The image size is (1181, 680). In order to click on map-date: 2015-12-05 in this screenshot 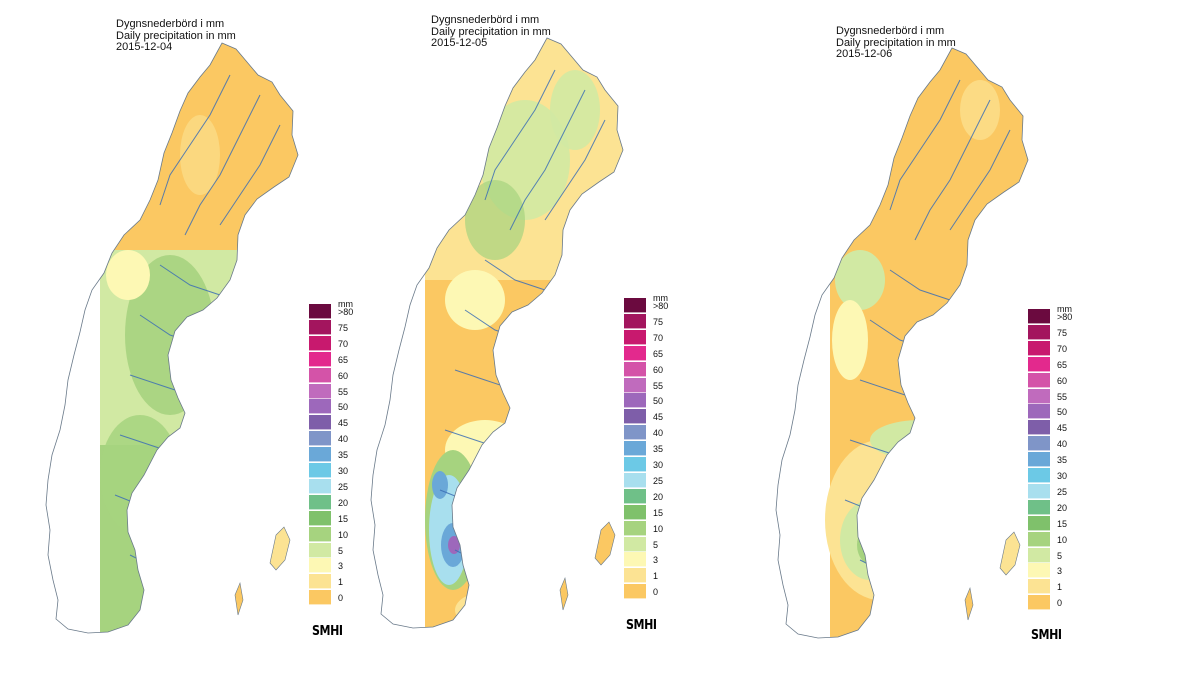, I will do `click(459, 43)`.